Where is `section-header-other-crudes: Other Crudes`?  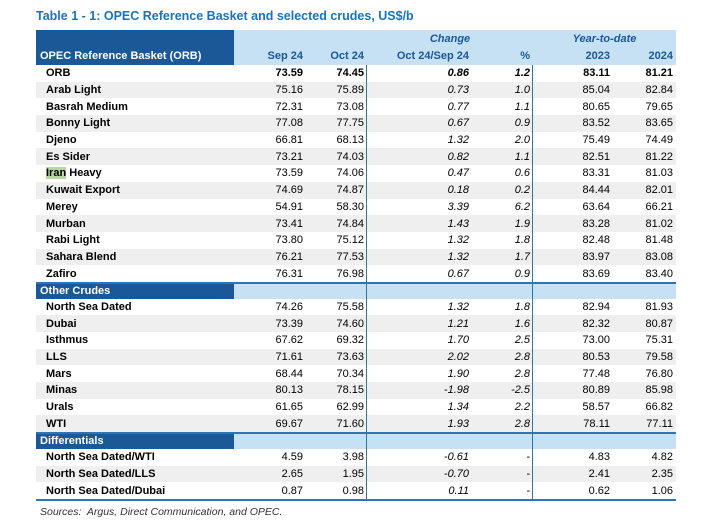
section-header-other-crudes: Other Crudes is located at coordinates (356, 290).